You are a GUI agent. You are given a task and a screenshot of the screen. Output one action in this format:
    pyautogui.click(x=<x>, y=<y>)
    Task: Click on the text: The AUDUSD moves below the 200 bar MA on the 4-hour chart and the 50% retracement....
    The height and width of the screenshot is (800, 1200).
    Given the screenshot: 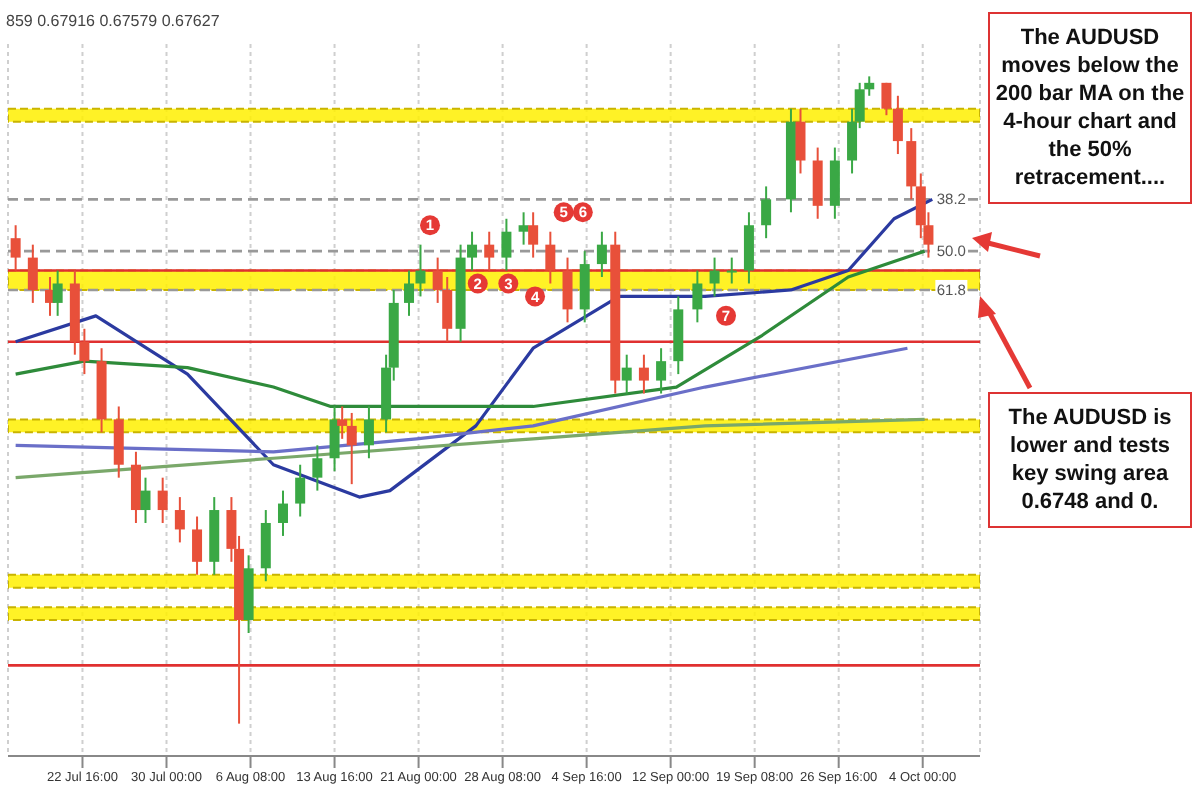 What is the action you would take?
    pyautogui.click(x=1090, y=108)
    